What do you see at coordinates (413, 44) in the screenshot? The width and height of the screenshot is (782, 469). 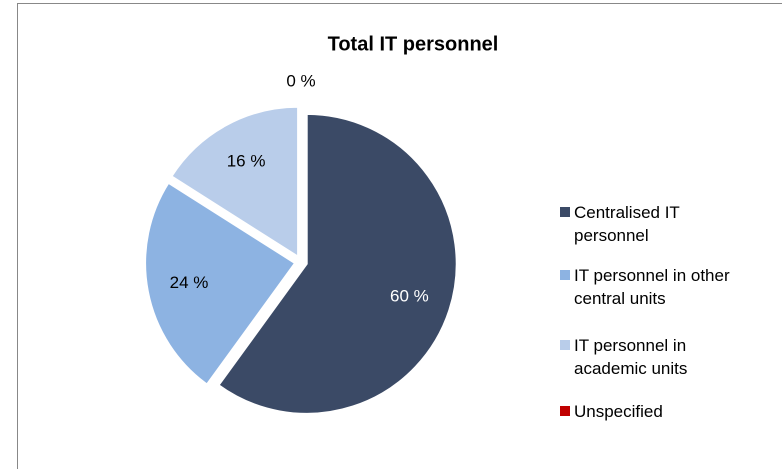 I see `chart-title: Total IT personnel` at bounding box center [413, 44].